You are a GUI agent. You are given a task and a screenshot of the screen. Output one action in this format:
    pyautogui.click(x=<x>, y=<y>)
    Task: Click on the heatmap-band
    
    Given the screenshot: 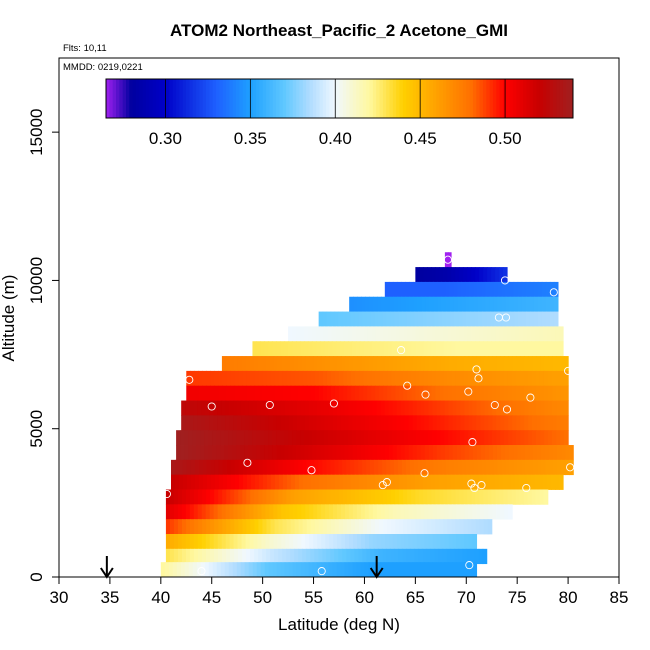 What is the action you would take?
    pyautogui.click(x=319, y=570)
    